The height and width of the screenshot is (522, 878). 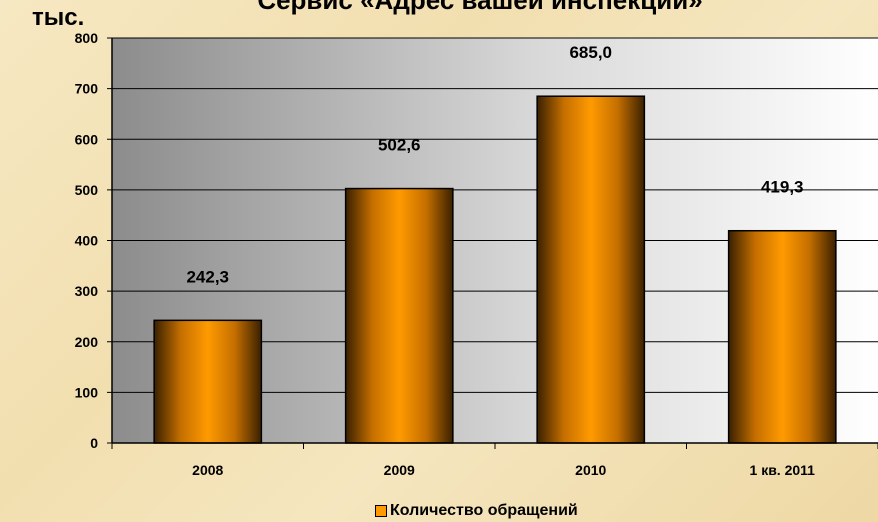 What do you see at coordinates (590, 52) in the screenshot?
I see `data-label: 685,0` at bounding box center [590, 52].